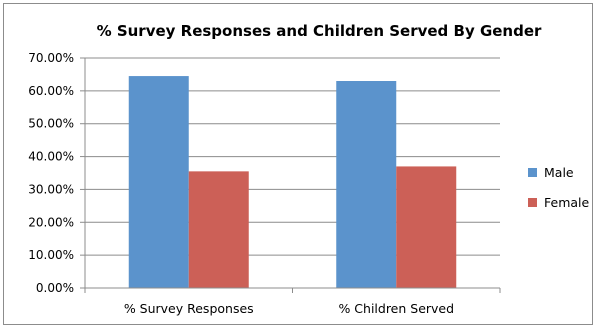  I want to click on y-tick-label: 30.00%, so click(51, 189).